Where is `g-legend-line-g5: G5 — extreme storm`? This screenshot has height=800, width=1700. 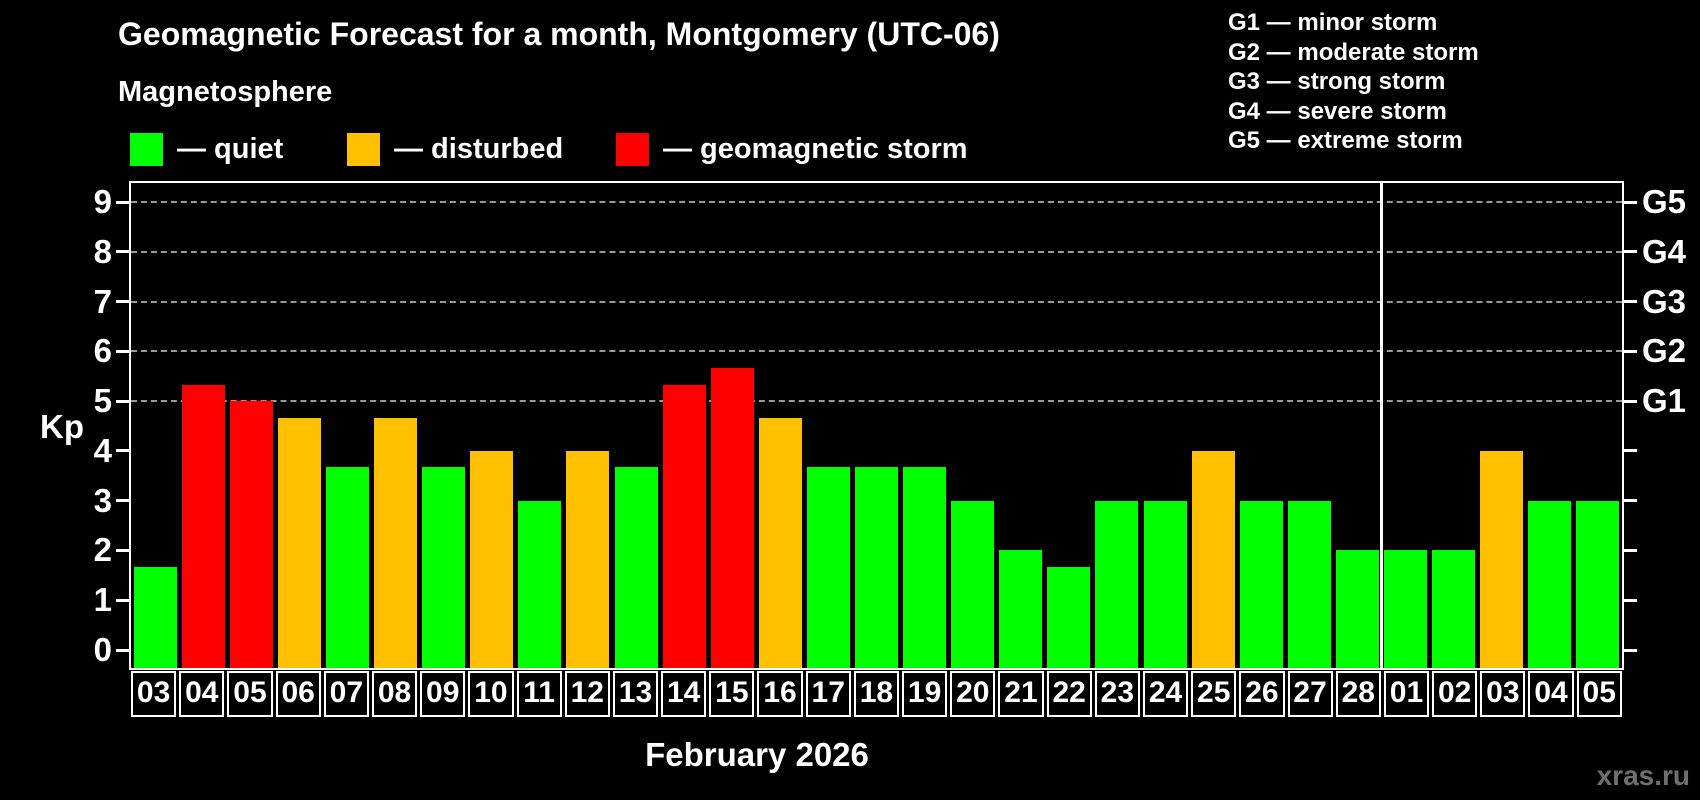 g-legend-line-g5: G5 — extreme storm is located at coordinates (1345, 140).